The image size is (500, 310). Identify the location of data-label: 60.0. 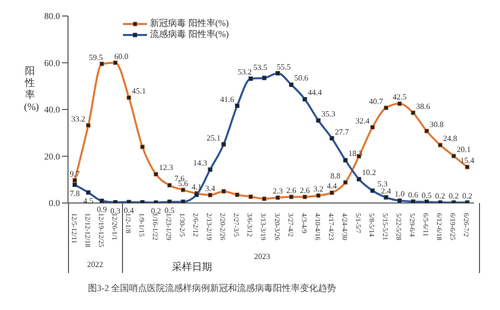
(121, 56).